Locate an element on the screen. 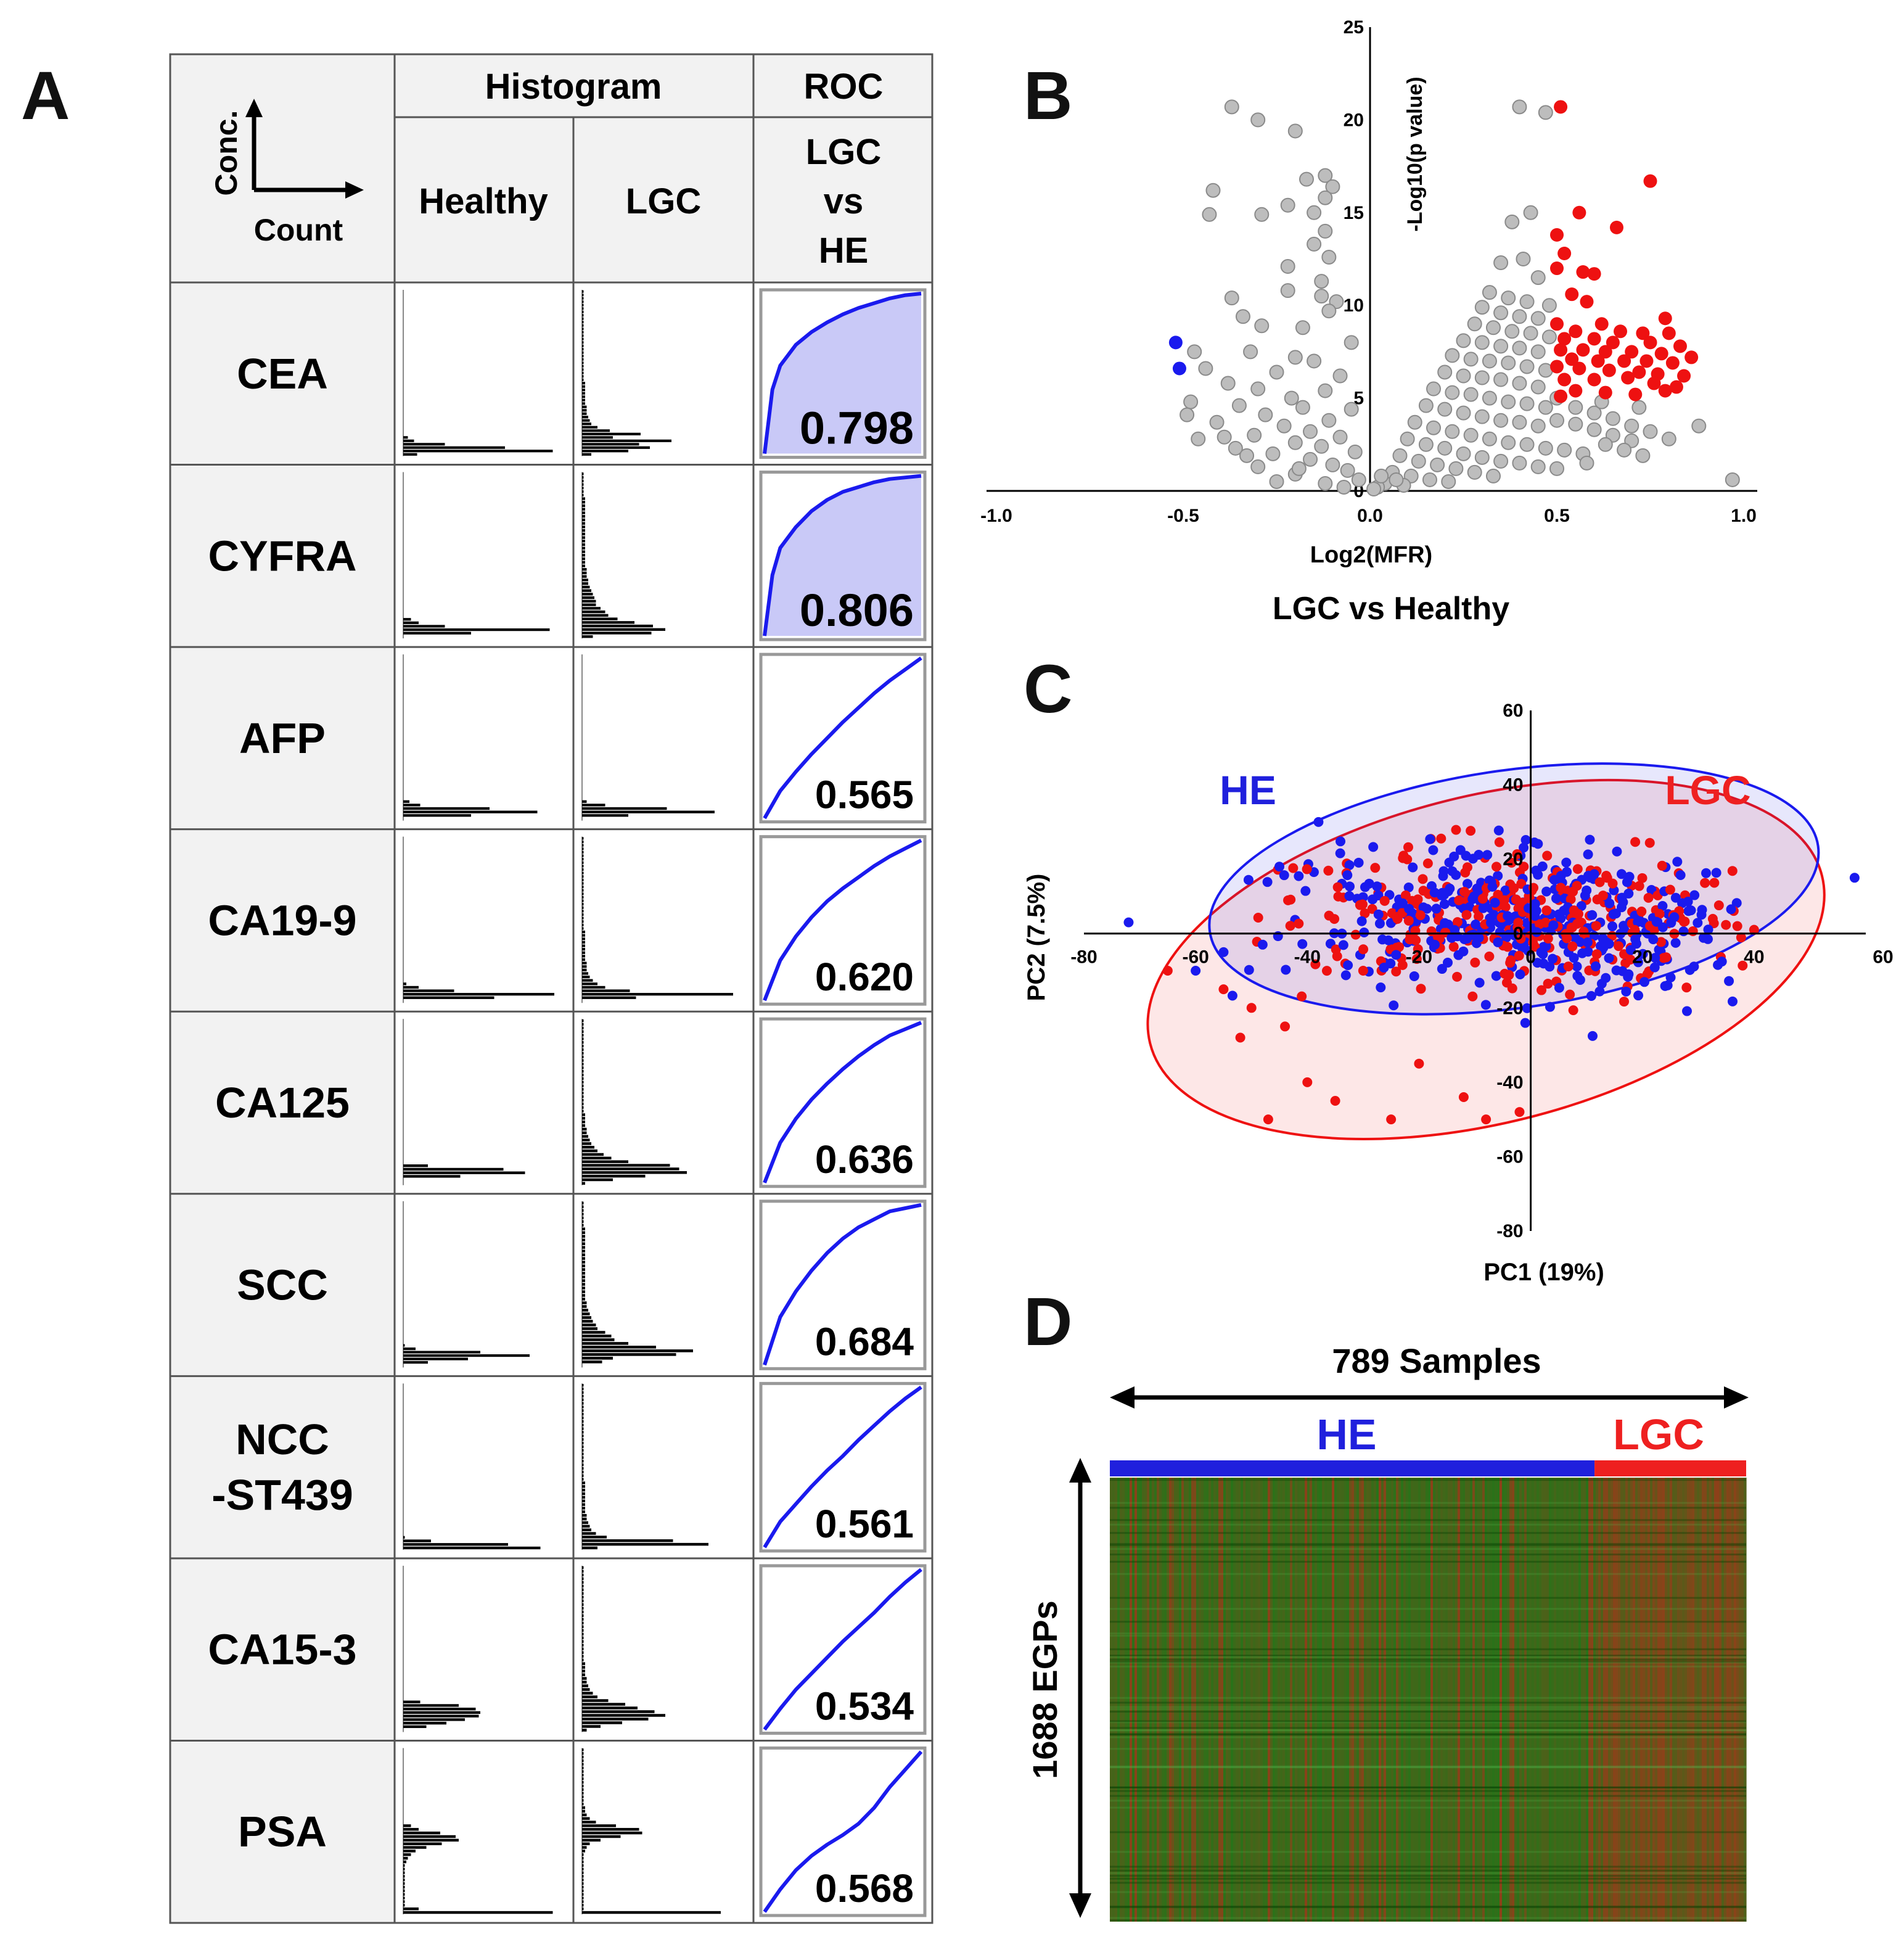  pca-xtick: -60 is located at coordinates (1195, 957).